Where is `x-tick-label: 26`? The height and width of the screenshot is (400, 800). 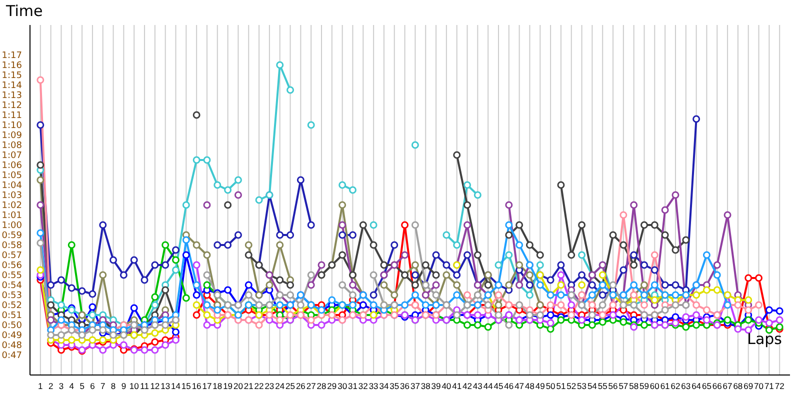 x-tick-label: 26 is located at coordinates (301, 386).